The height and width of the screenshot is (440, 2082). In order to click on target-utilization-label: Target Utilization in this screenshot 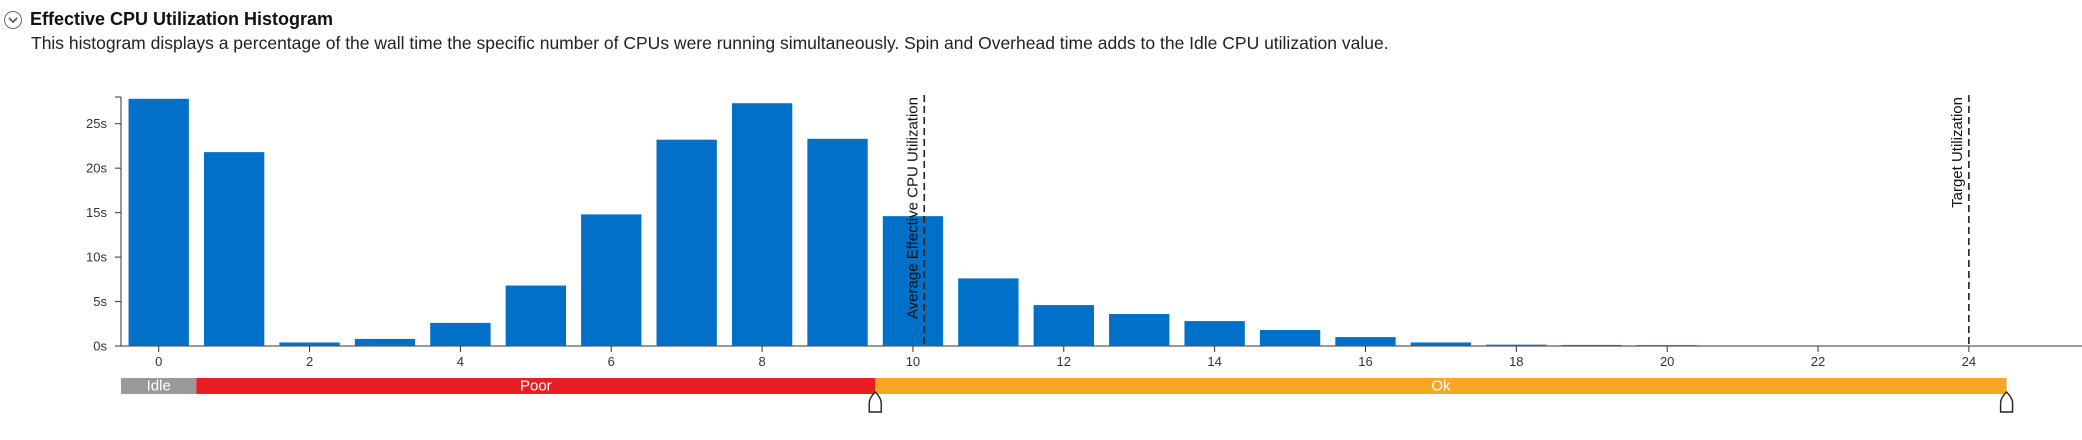, I will do `click(1957, 152)`.